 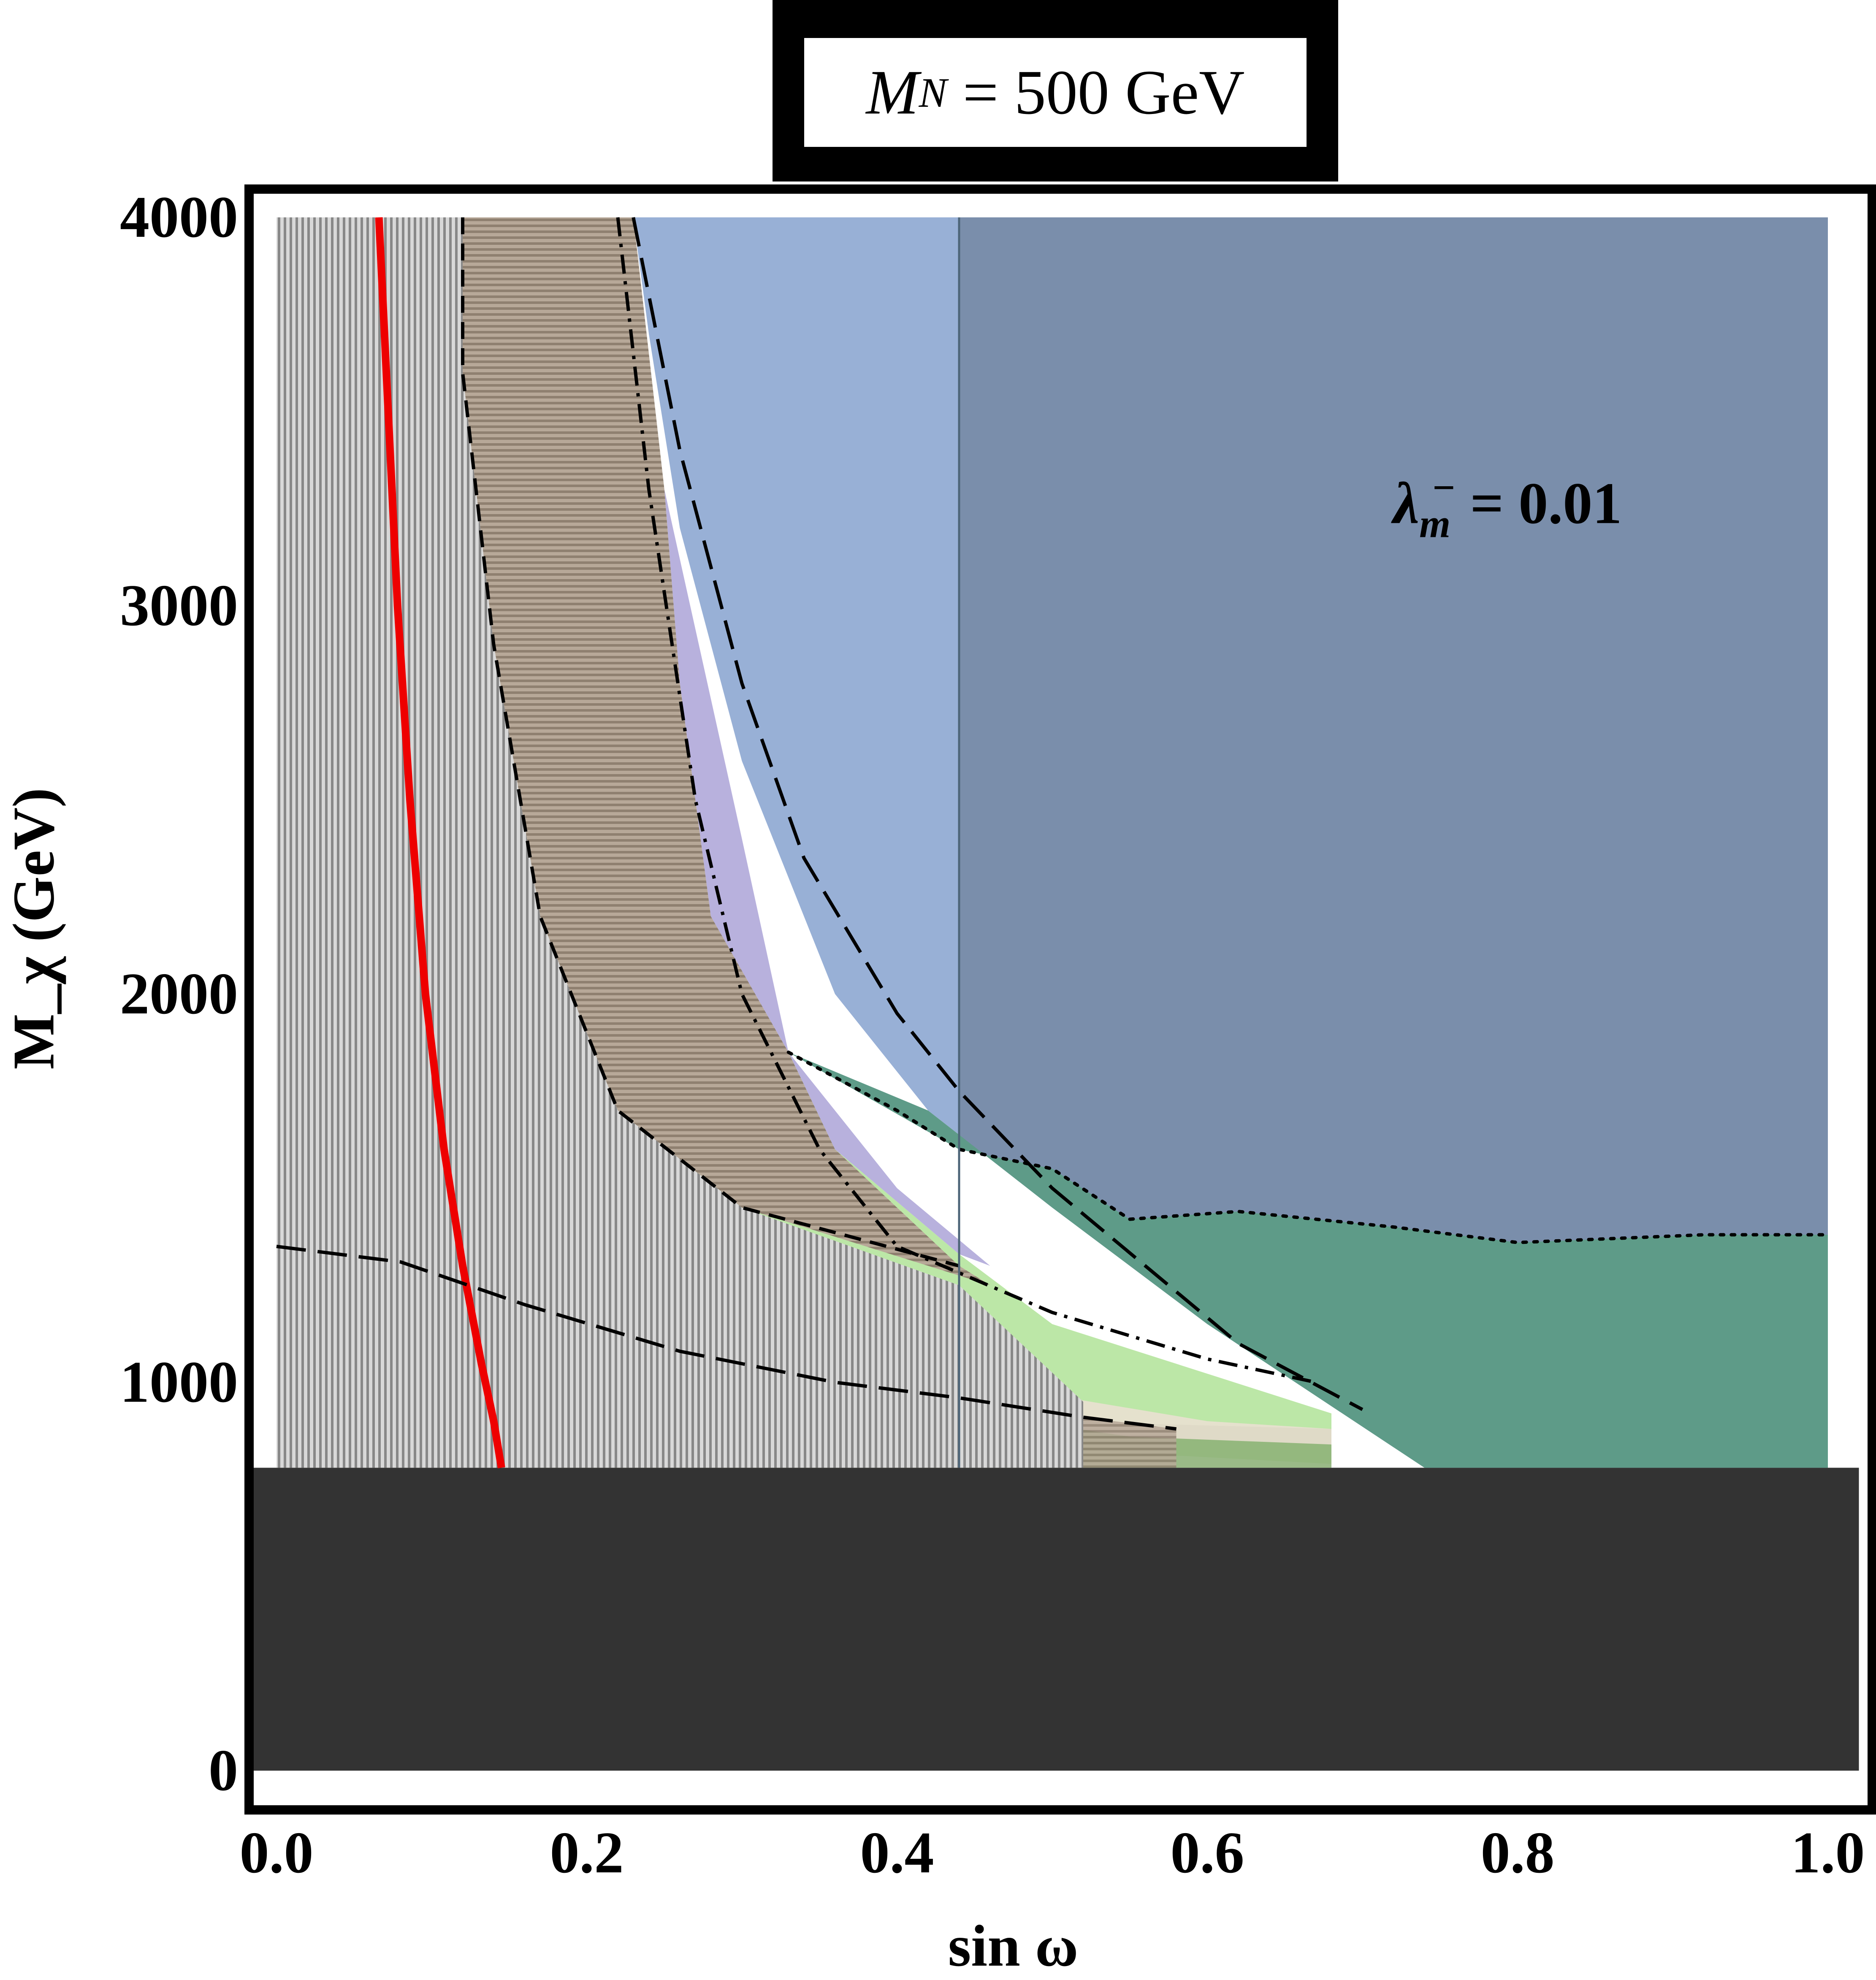 What do you see at coordinates (1538, 504) in the screenshot?
I see `annotation-rest: = 0.01` at bounding box center [1538, 504].